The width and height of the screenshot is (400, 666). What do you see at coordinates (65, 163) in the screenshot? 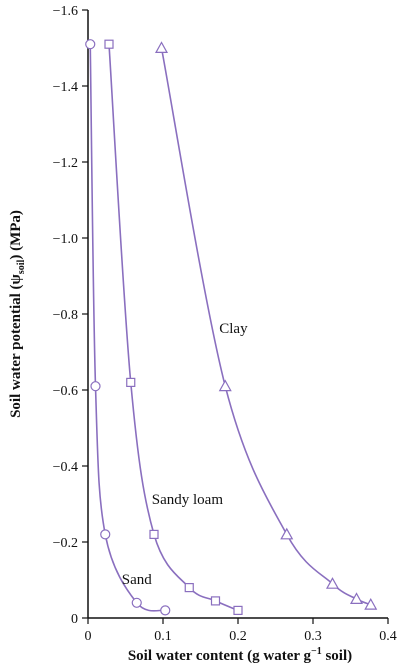
I see `y-tick-label: −1.2` at bounding box center [65, 163].